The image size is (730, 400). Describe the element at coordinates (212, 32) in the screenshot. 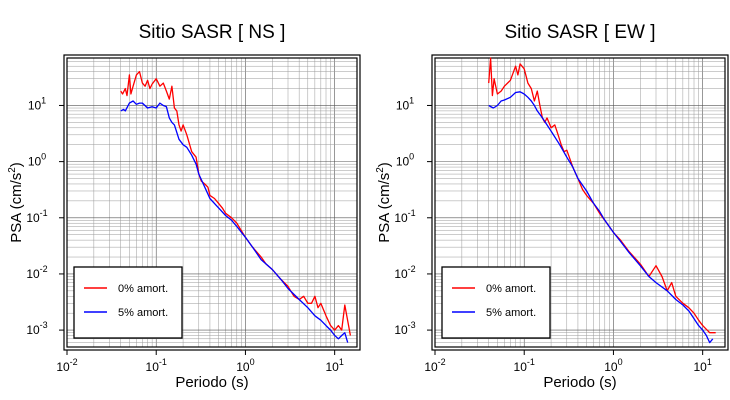

I see `chart-title: Sitio SASR [ NS ]` at that location.